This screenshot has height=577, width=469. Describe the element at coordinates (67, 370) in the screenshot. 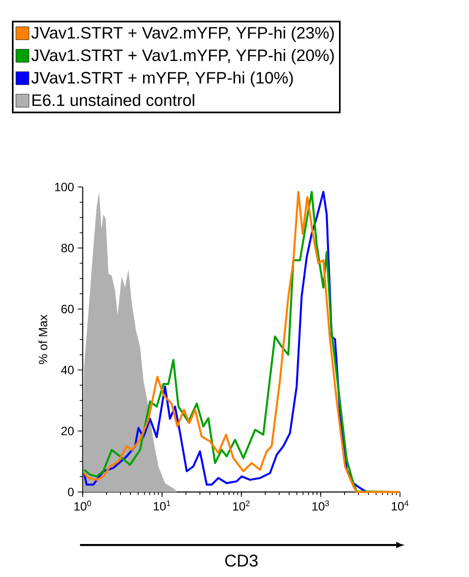

I see `y-tick-label: 40` at that location.